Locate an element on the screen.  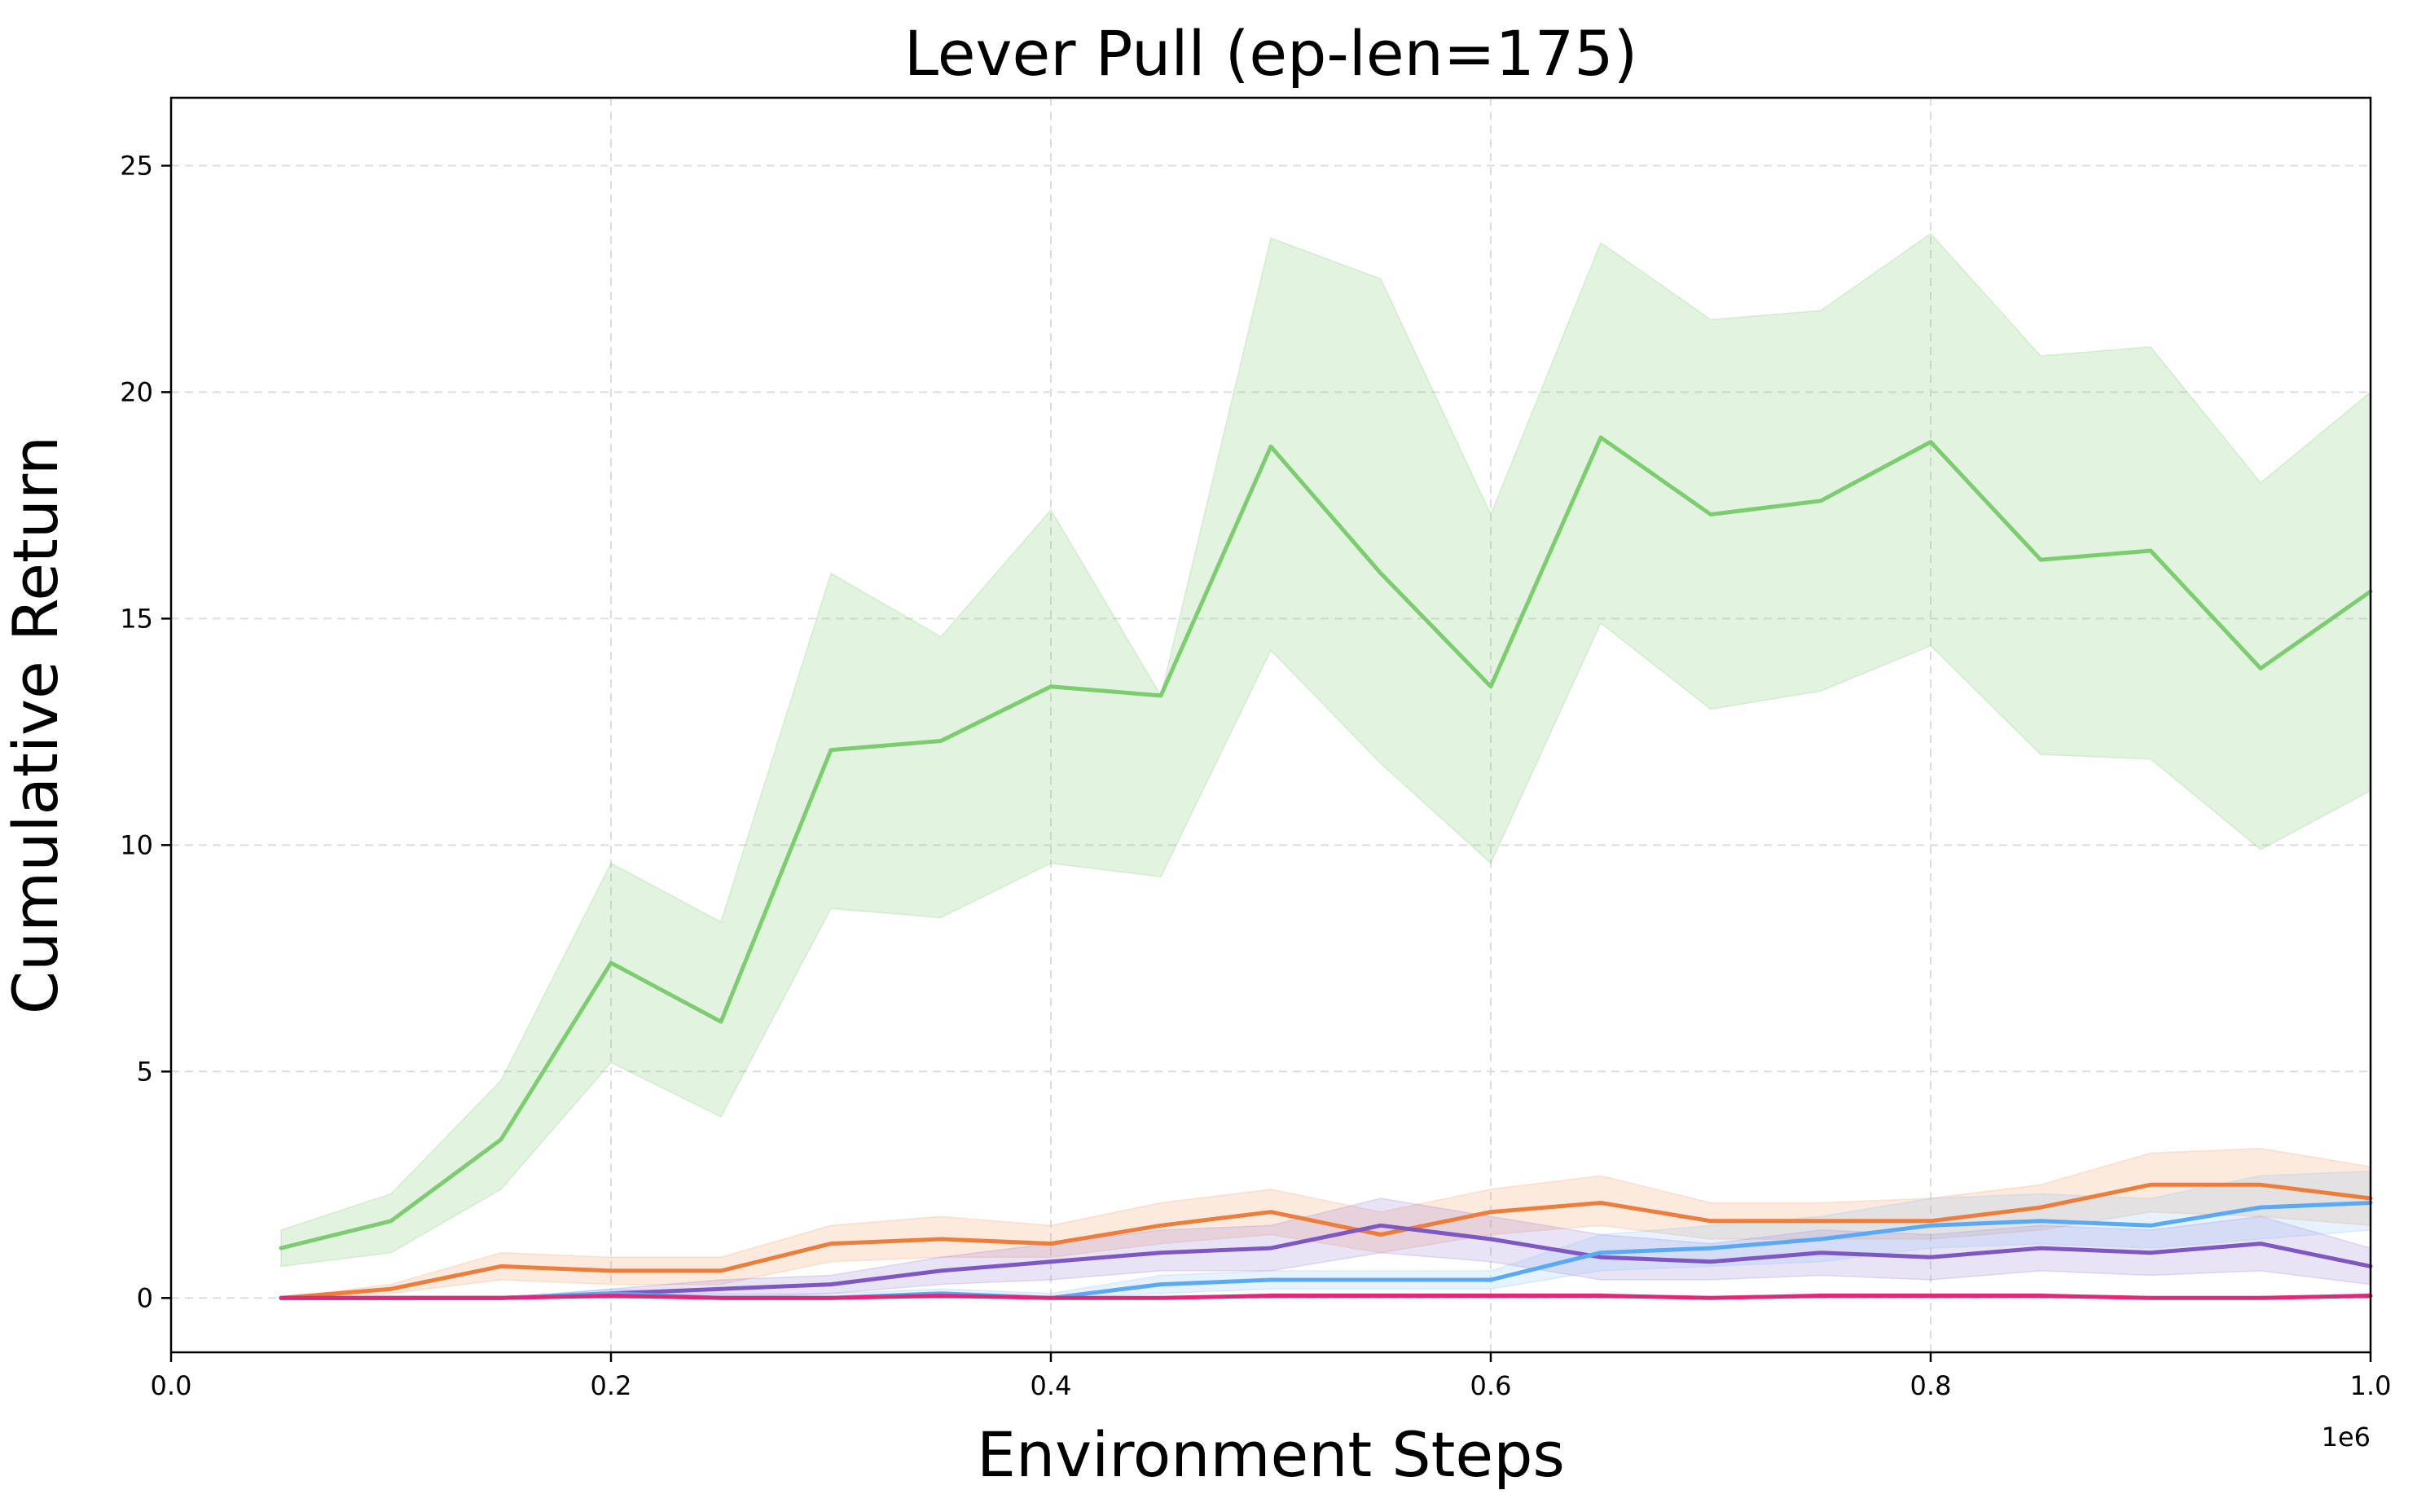
y-tick-label: 15 is located at coordinates (136, 618).